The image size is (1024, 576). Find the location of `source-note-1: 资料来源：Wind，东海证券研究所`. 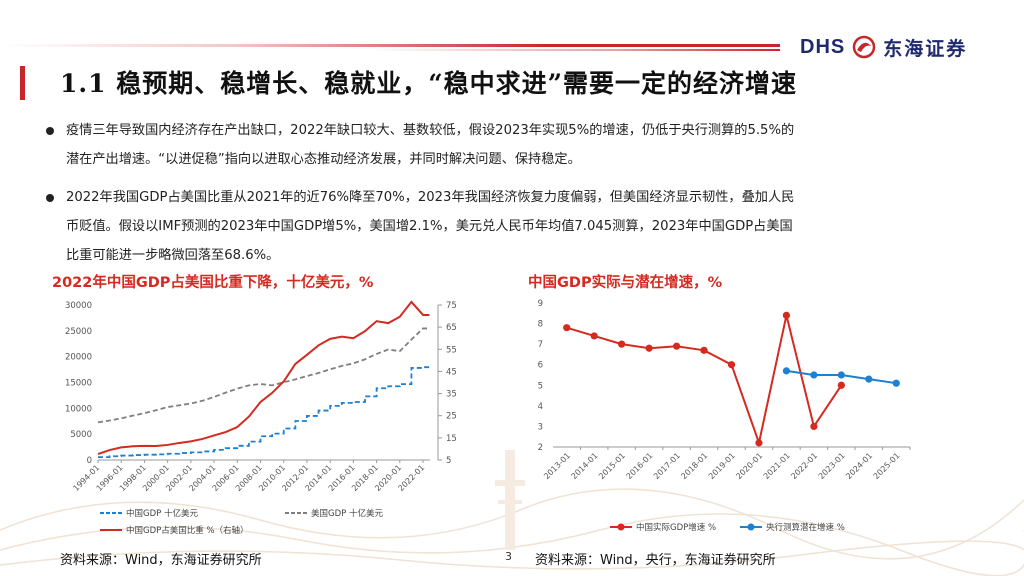

source-note-1: 资料来源：Wind，东海证券研究所 is located at coordinates (161, 560).